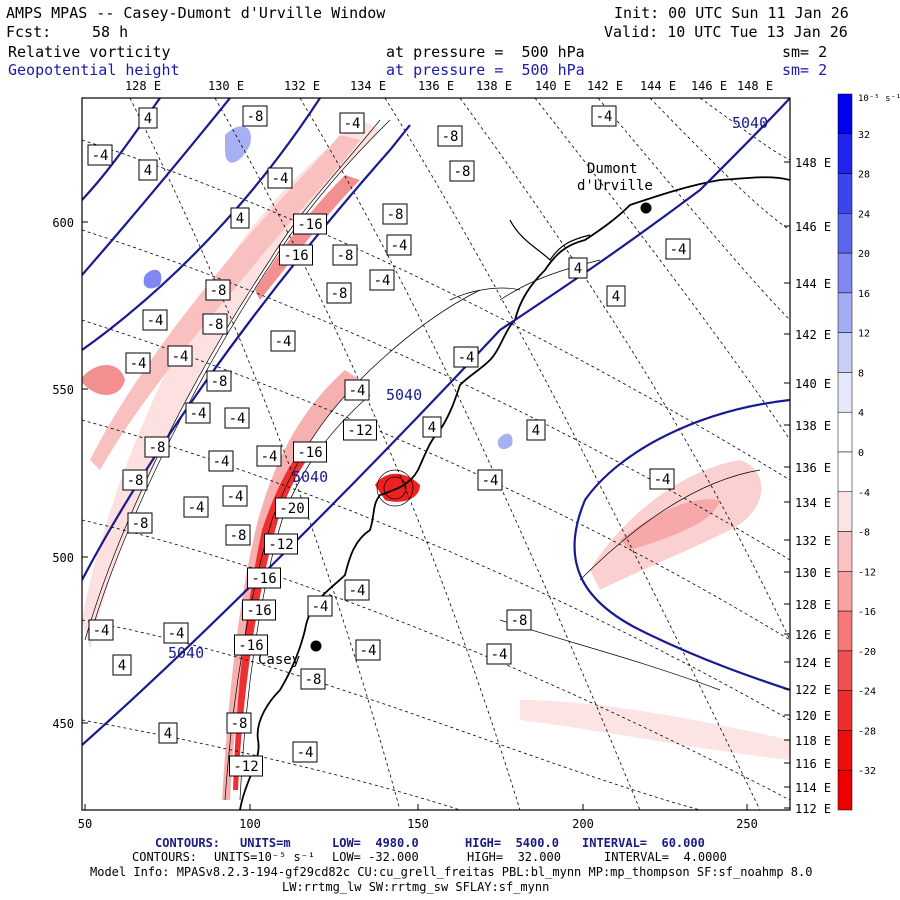  I want to click on colorbar-tick-label: 20, so click(864, 254).